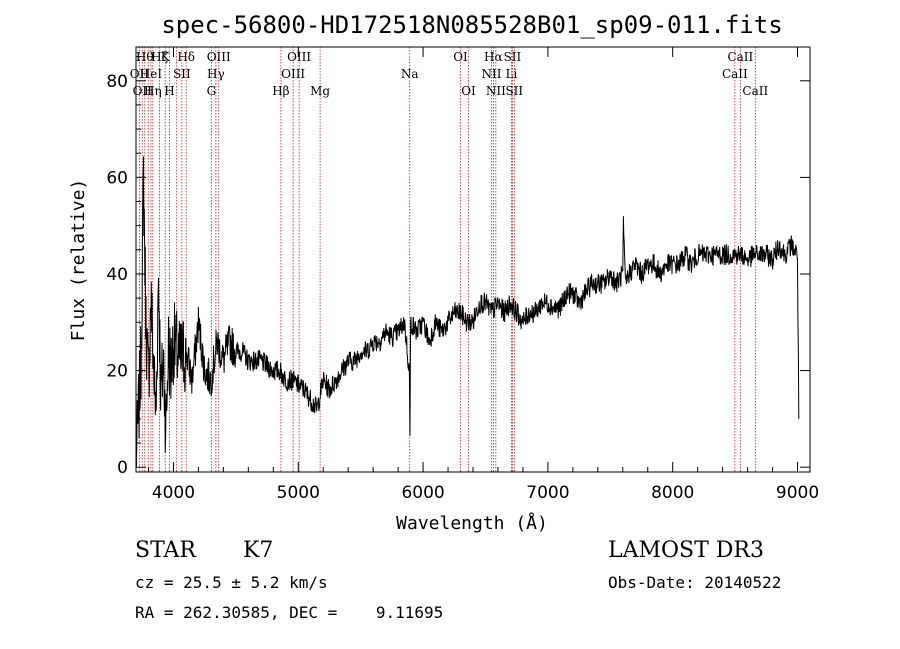 The image size is (900, 649). I want to click on ra-dec-coordinates: RA = 262.30585, DEC = 9.11695, so click(289, 612).